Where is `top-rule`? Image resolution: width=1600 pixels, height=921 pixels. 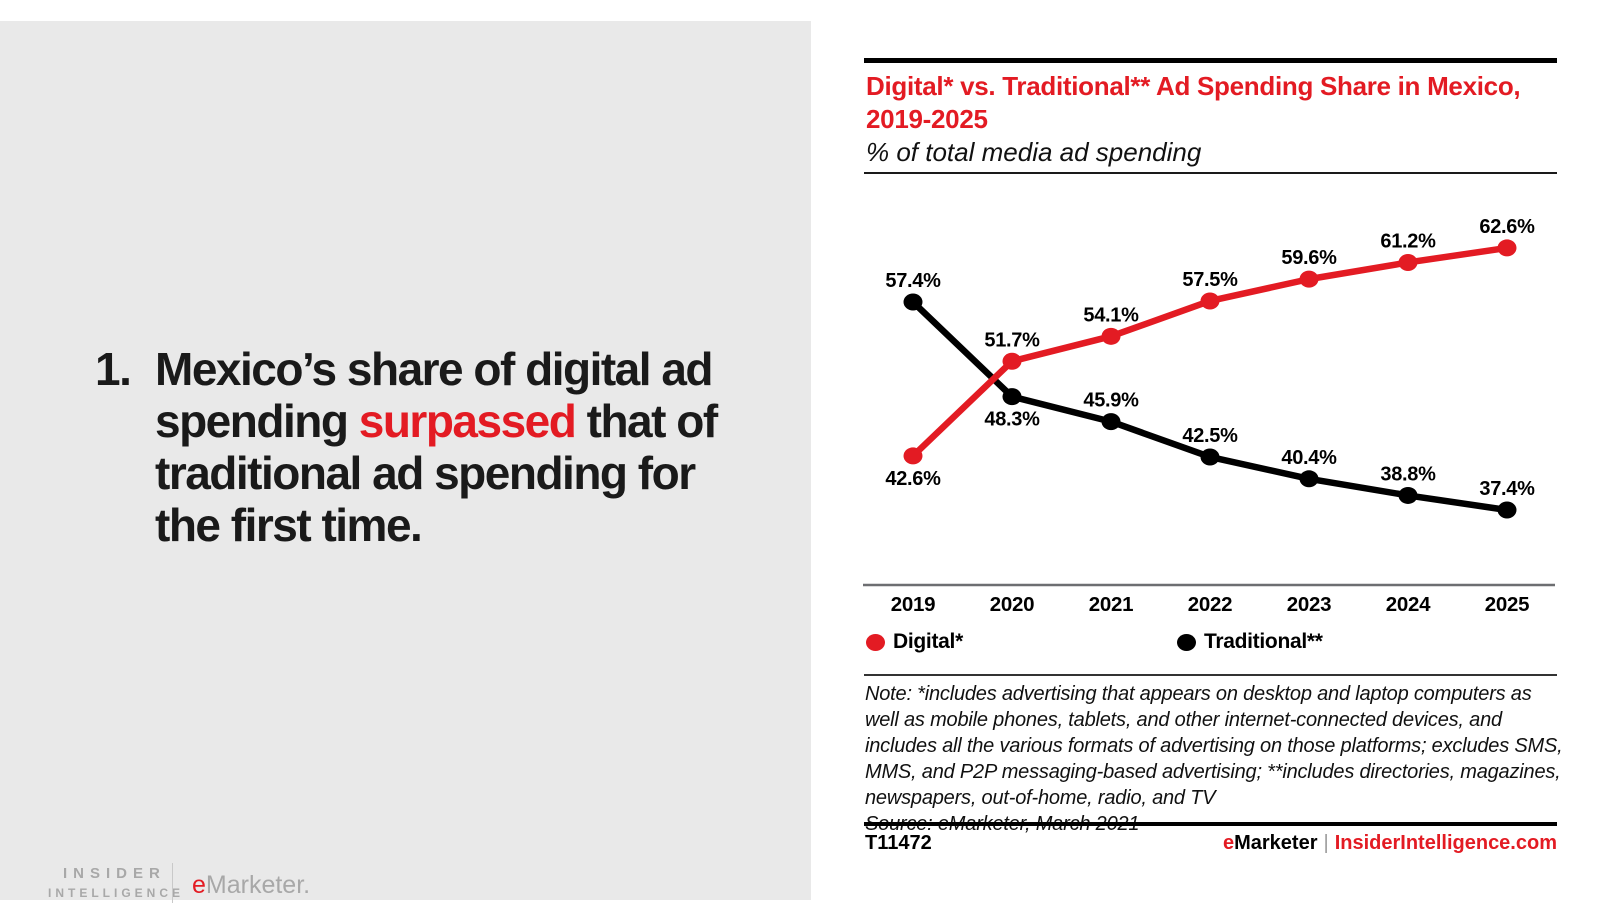 top-rule is located at coordinates (1210, 60).